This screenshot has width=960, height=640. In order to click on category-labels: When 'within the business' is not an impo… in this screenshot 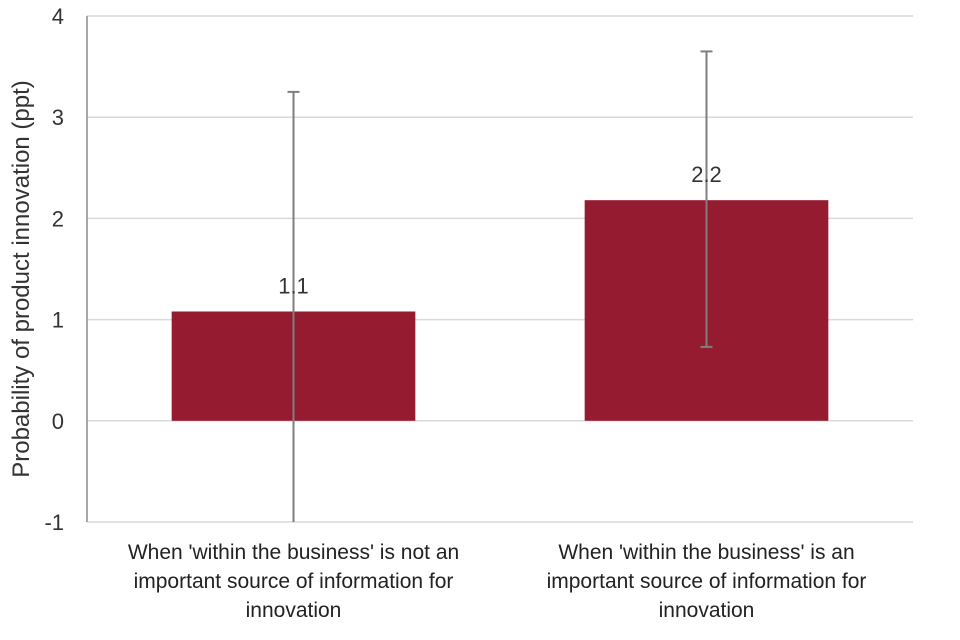, I will do `click(497, 581)`.